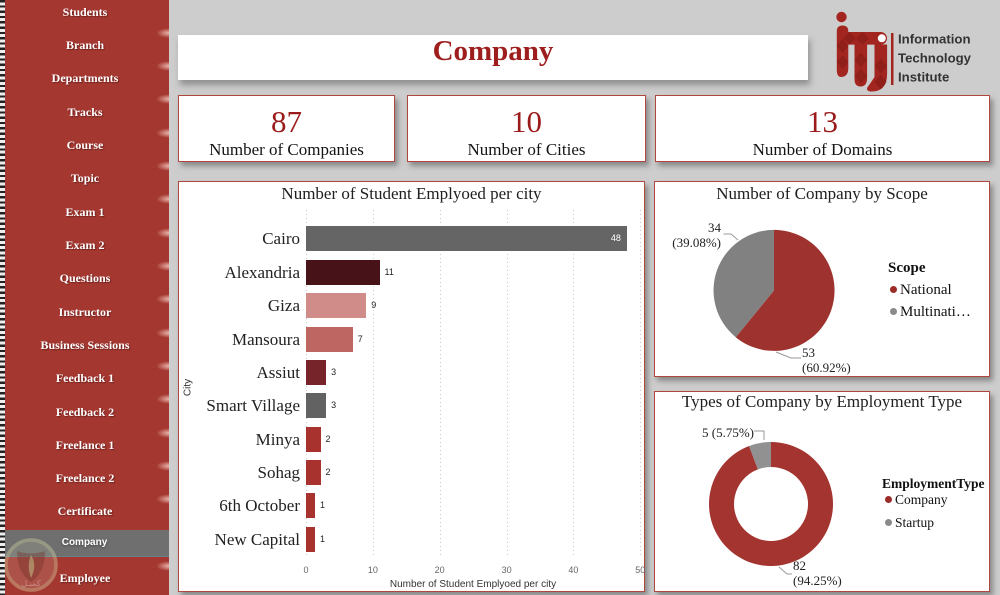 This screenshot has height=595, width=1000. What do you see at coordinates (923, 77) in the screenshot?
I see `svg-text: Institute` at bounding box center [923, 77].